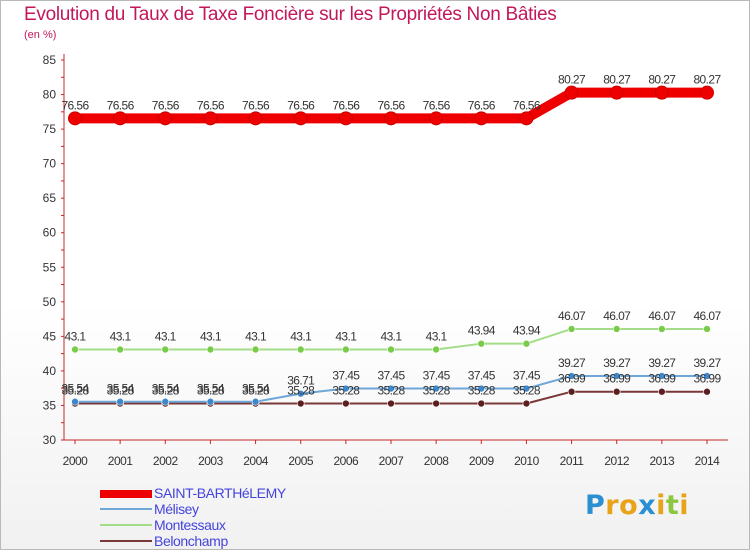  Describe the element at coordinates (220, 493) in the screenshot. I see `legend-label: SAINT-BARTHéLEMY` at that location.